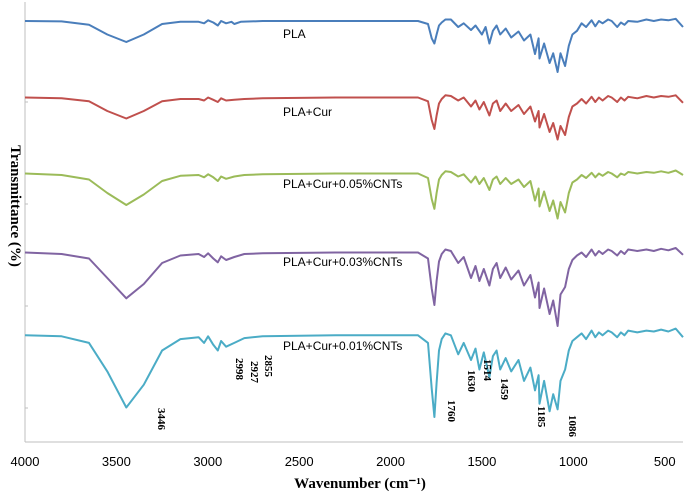  Describe the element at coordinates (481, 461) in the screenshot. I see `x-tick-label: 1500` at that location.